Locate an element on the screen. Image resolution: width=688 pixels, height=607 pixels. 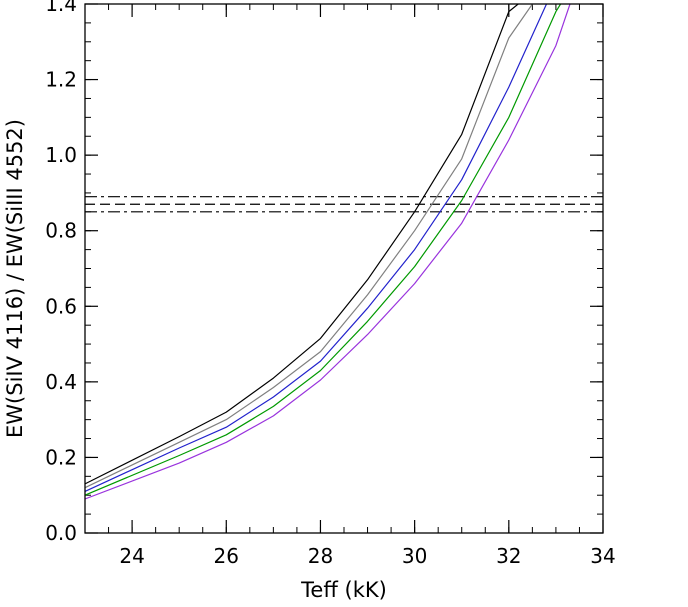
y-tick-label: 1.4 is located at coordinates (61, 8).